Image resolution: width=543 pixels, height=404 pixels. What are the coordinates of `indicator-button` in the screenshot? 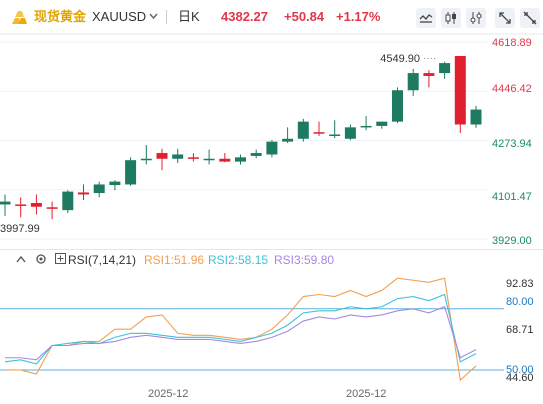 It's located at (426, 18).